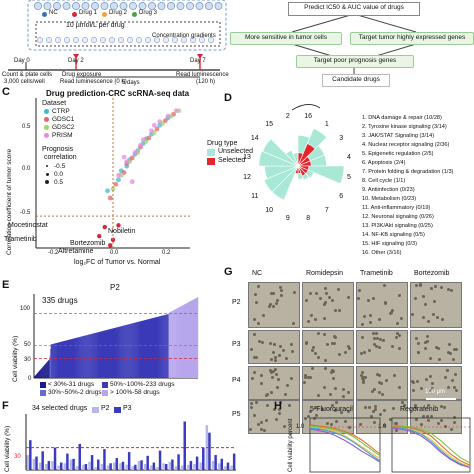 The width and height of the screenshot is (474, 474). Describe the element at coordinates (412, 38) in the screenshot. I see `target-high-box: Target tumor highly expressed genes` at that location.